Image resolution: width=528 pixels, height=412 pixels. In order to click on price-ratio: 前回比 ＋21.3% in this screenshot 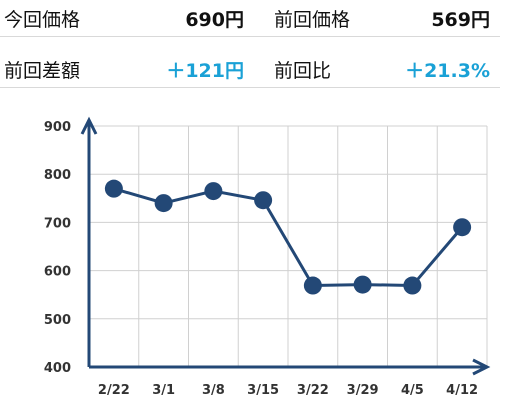, I will do `click(375, 69)`.